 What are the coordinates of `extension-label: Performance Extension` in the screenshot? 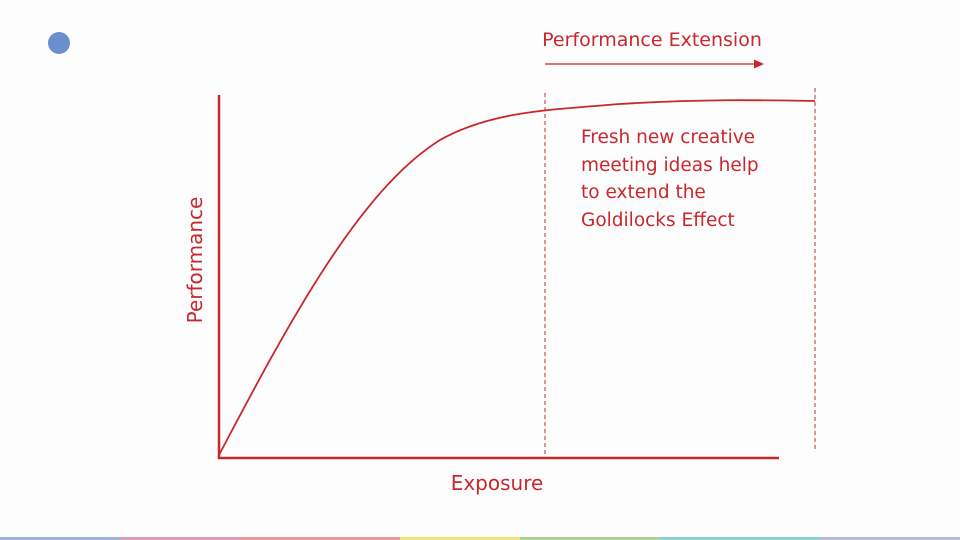 It's located at (652, 40).